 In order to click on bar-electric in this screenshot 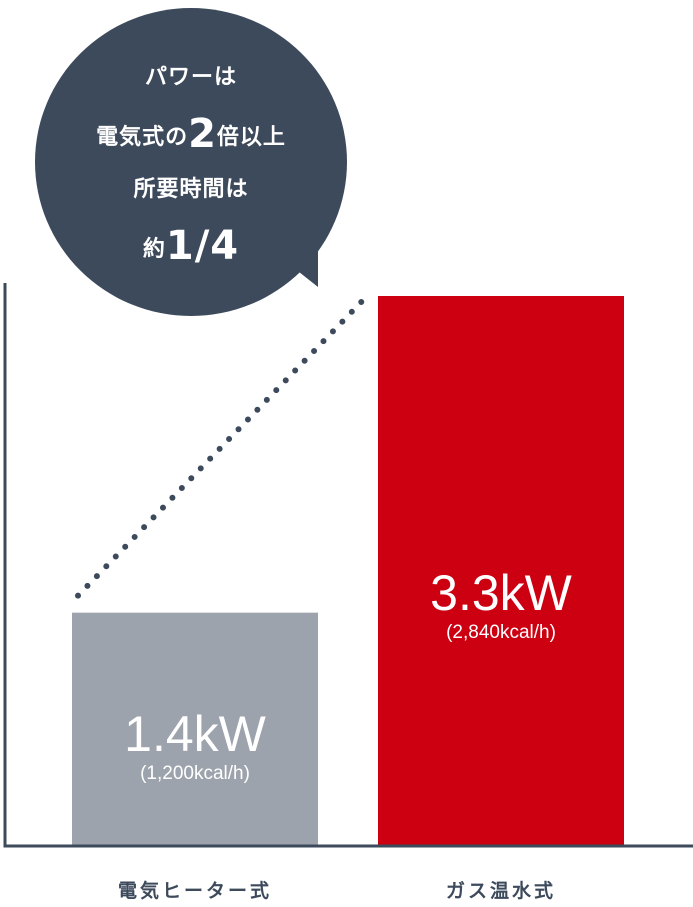, I will do `click(195, 729)`.